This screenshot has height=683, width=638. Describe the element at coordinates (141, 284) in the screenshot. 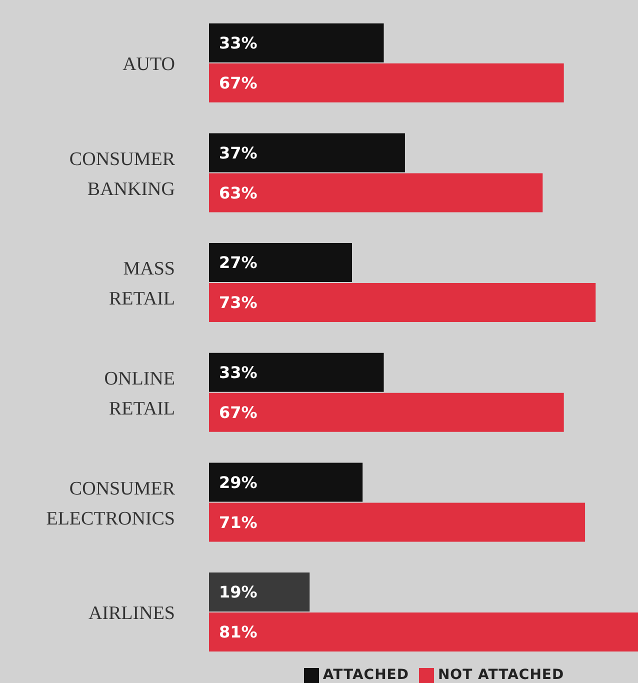

I see `y-tick-label: MASS RETAIL` at that location.